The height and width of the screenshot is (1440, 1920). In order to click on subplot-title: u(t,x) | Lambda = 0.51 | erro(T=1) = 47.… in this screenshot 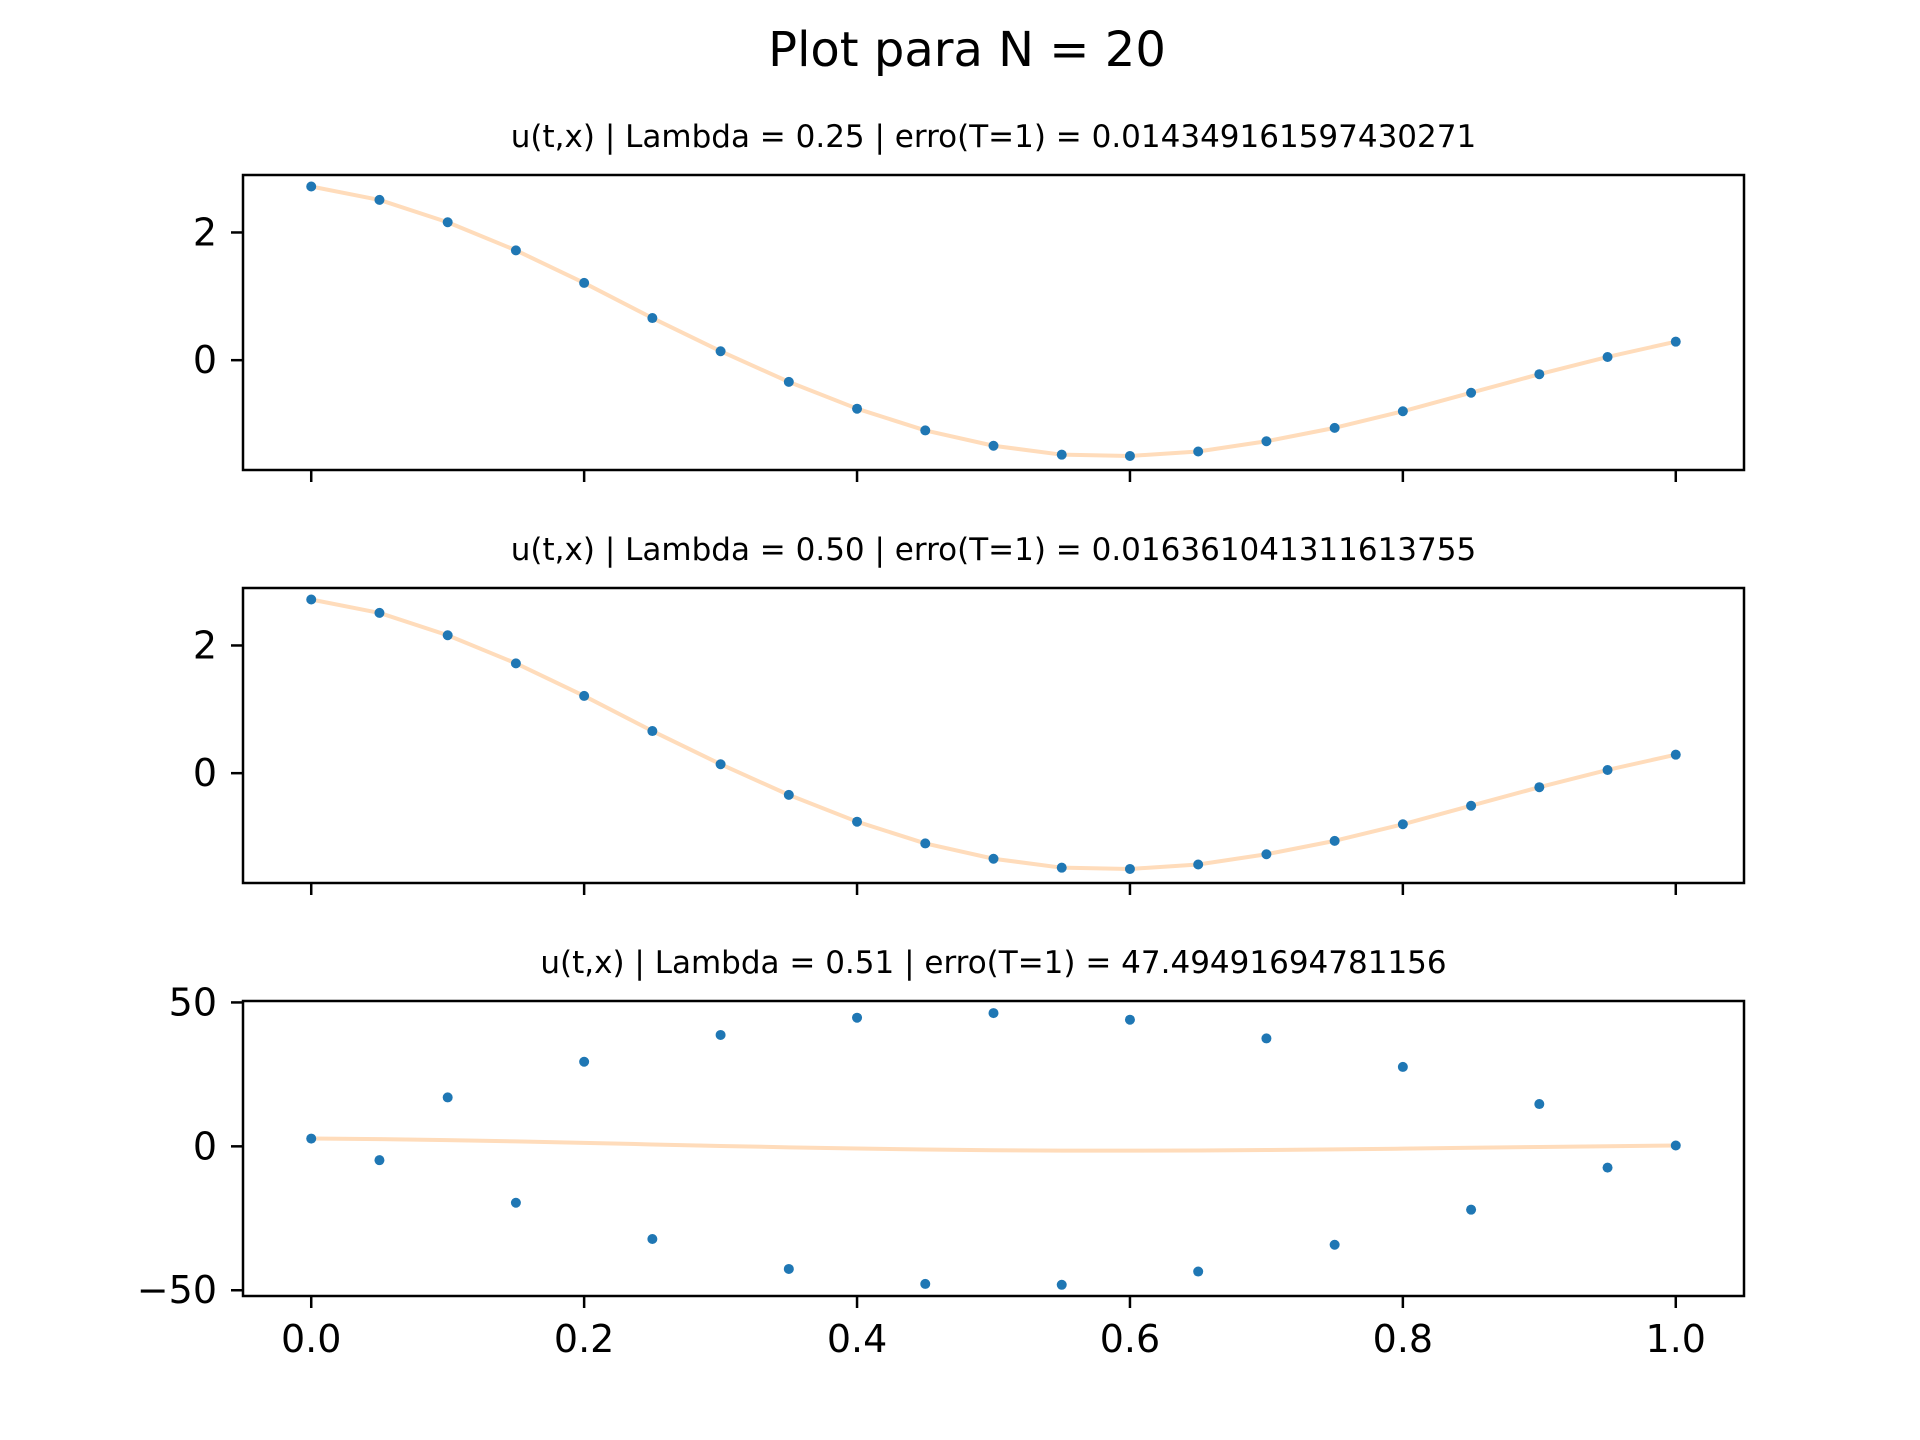, I will do `click(993, 963)`.